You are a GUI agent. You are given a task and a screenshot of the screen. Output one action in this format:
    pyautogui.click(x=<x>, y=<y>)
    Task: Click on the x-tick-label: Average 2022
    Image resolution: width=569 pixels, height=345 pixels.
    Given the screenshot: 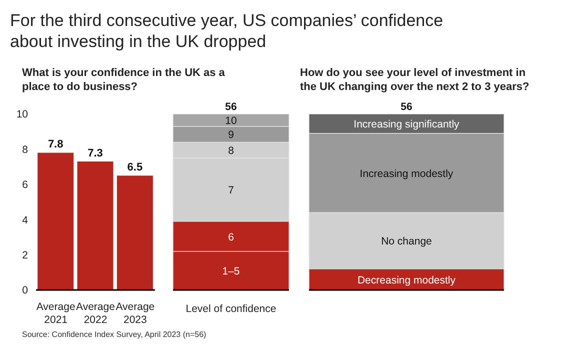 What is the action you would take?
    pyautogui.click(x=96, y=313)
    